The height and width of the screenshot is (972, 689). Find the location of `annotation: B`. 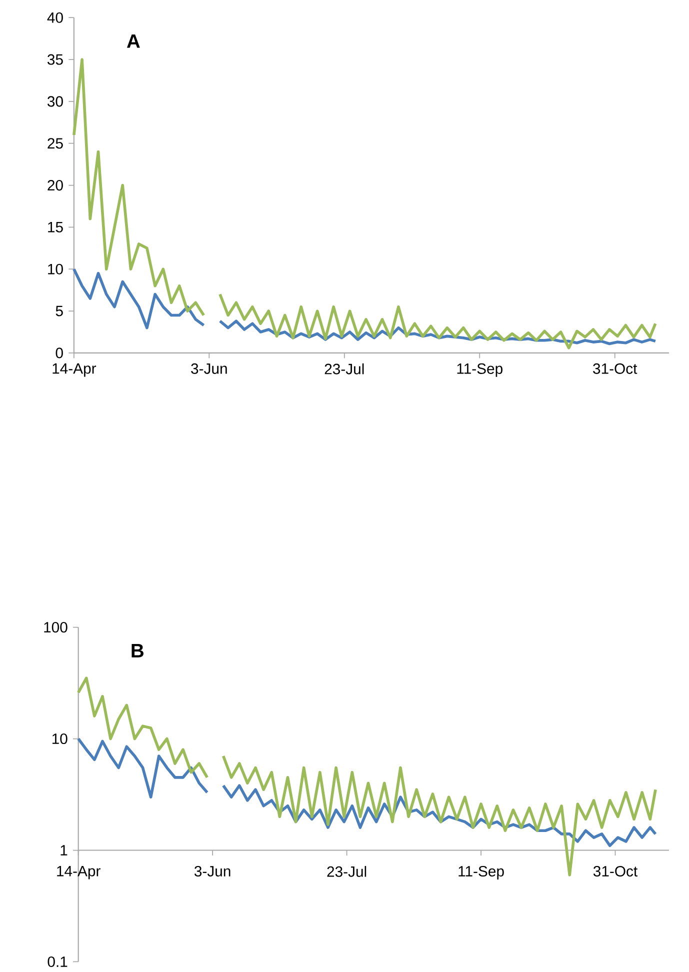

annotation: B is located at coordinates (138, 651).